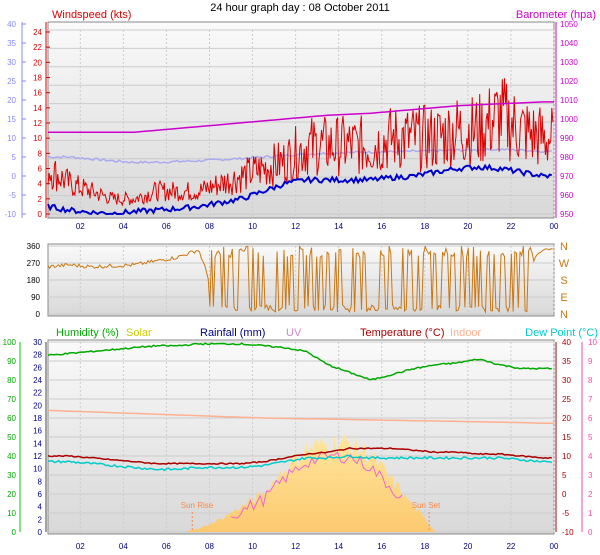 The image size is (600, 555). What do you see at coordinates (466, 333) in the screenshot?
I see `indoor-label: Indoor` at bounding box center [466, 333].